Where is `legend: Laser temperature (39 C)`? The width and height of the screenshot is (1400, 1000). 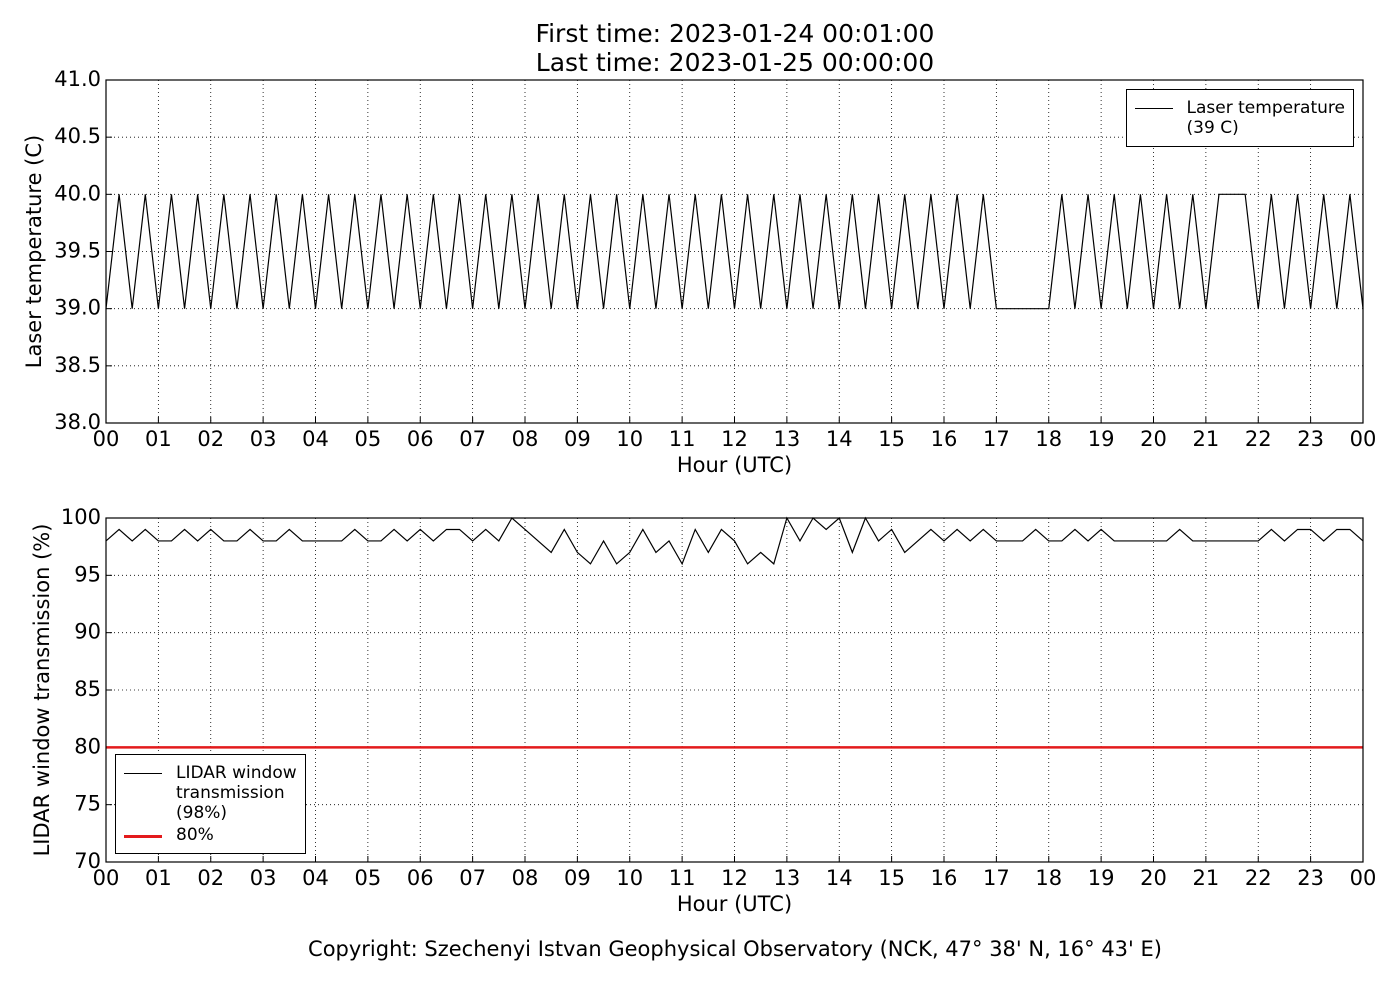 legend: Laser temperature (39 C) is located at coordinates (1239, 118).